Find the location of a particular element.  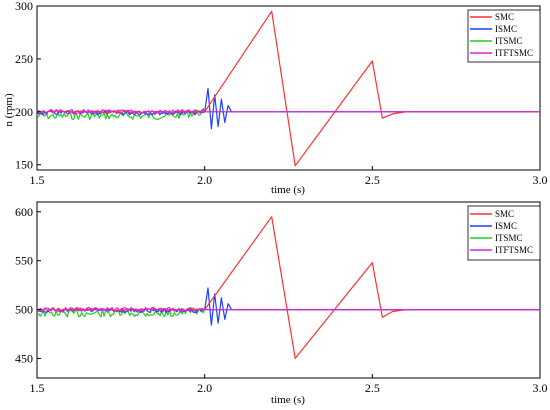

y-tick-label-top-3: 300 is located at coordinates (24, 6).